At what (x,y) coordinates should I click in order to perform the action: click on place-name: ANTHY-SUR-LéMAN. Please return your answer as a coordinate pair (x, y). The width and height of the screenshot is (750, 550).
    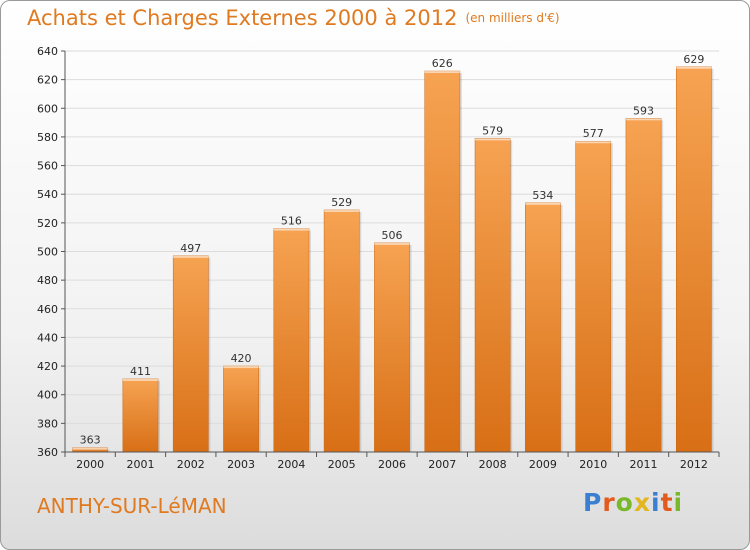
    Looking at the image, I should click on (132, 506).